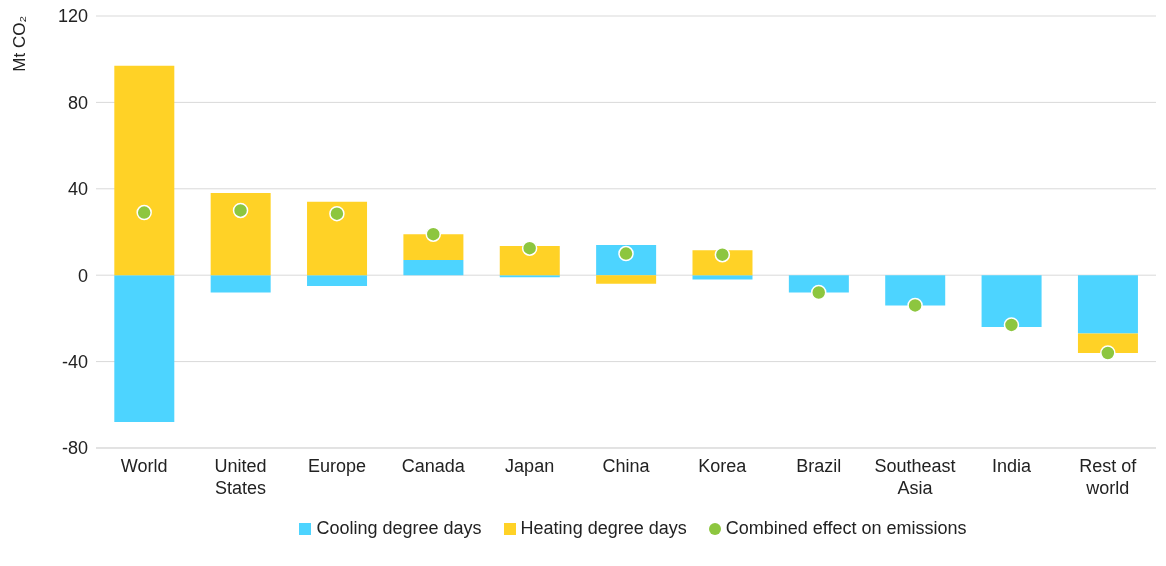  What do you see at coordinates (433, 466) in the screenshot?
I see `x-tick-label: Canada` at bounding box center [433, 466].